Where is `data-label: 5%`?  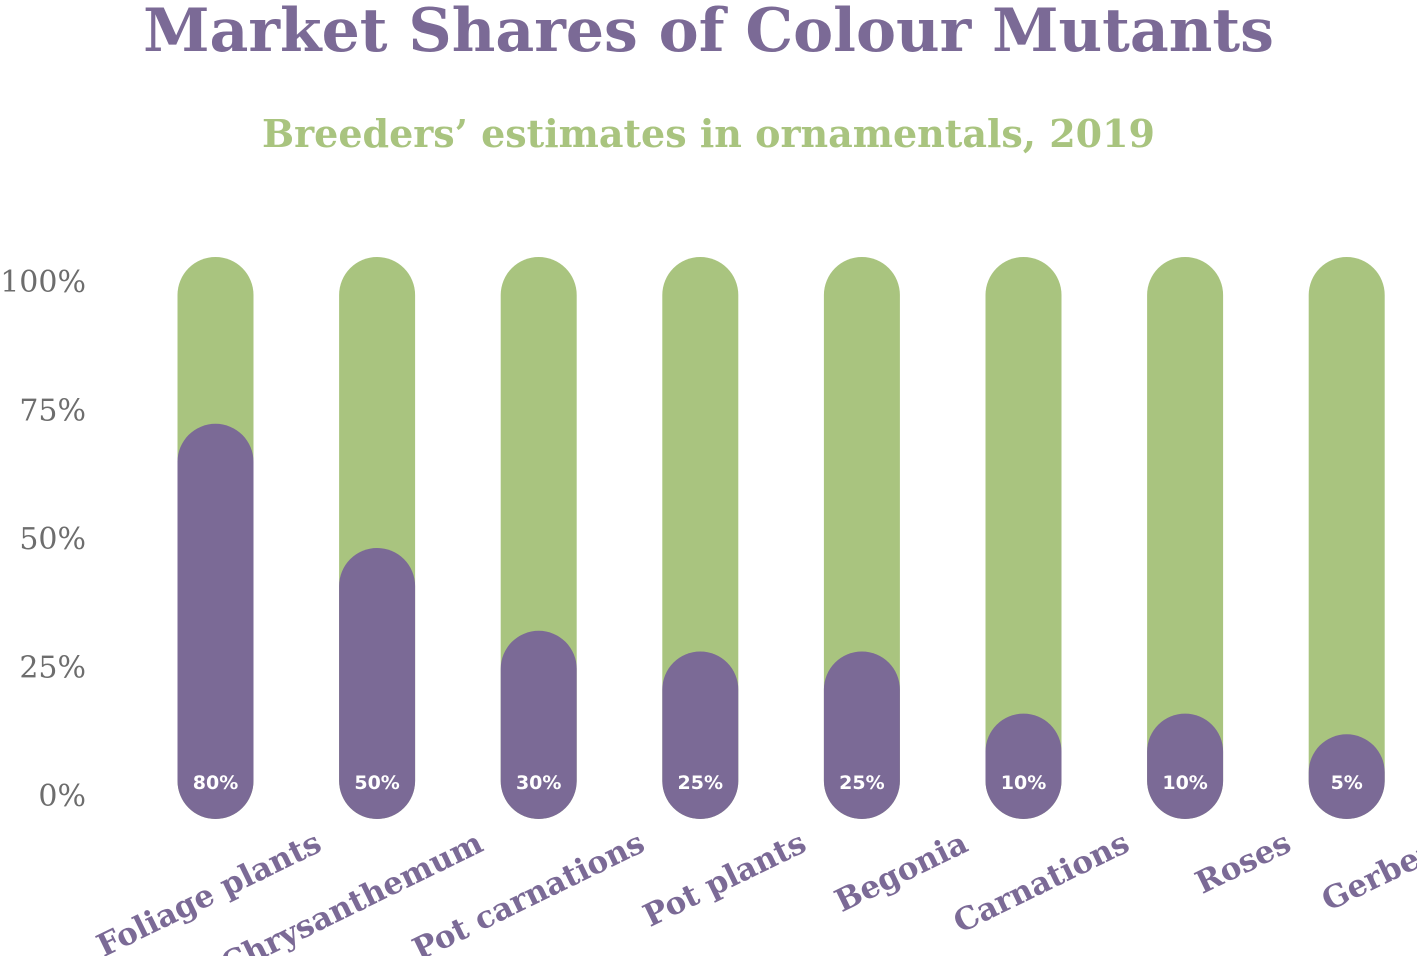 data-label: 5% is located at coordinates (1347, 783).